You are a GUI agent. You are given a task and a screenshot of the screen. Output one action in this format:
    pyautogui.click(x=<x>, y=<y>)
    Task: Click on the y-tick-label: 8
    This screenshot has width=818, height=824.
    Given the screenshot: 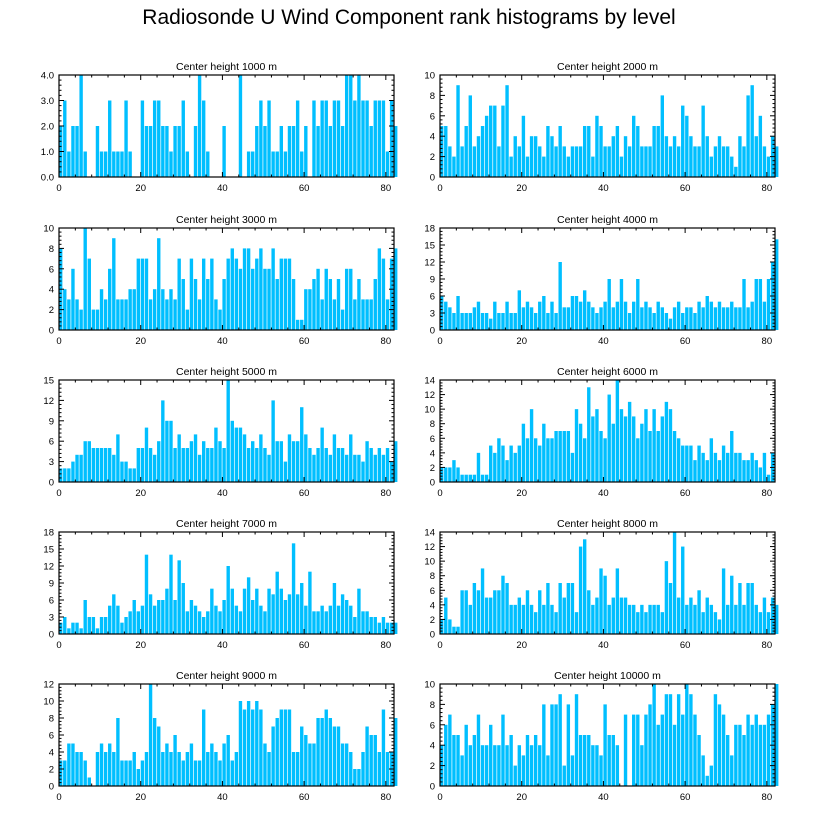 What is the action you would take?
    pyautogui.click(x=51, y=249)
    